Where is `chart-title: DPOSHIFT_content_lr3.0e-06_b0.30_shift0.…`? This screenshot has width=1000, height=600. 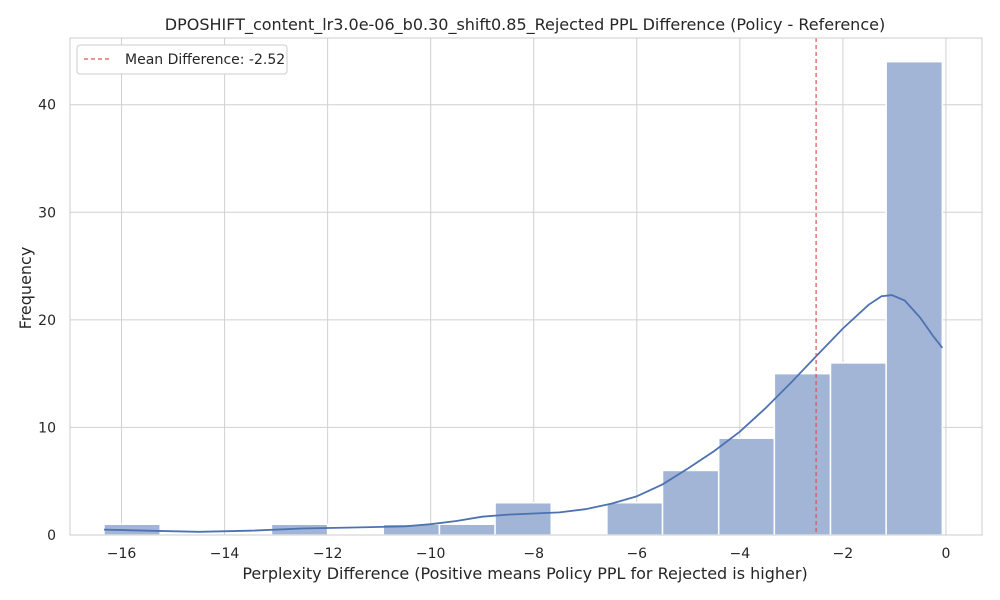 chart-title: DPOSHIFT_content_lr3.0e-06_b0.30_shift0.… is located at coordinates (525, 25).